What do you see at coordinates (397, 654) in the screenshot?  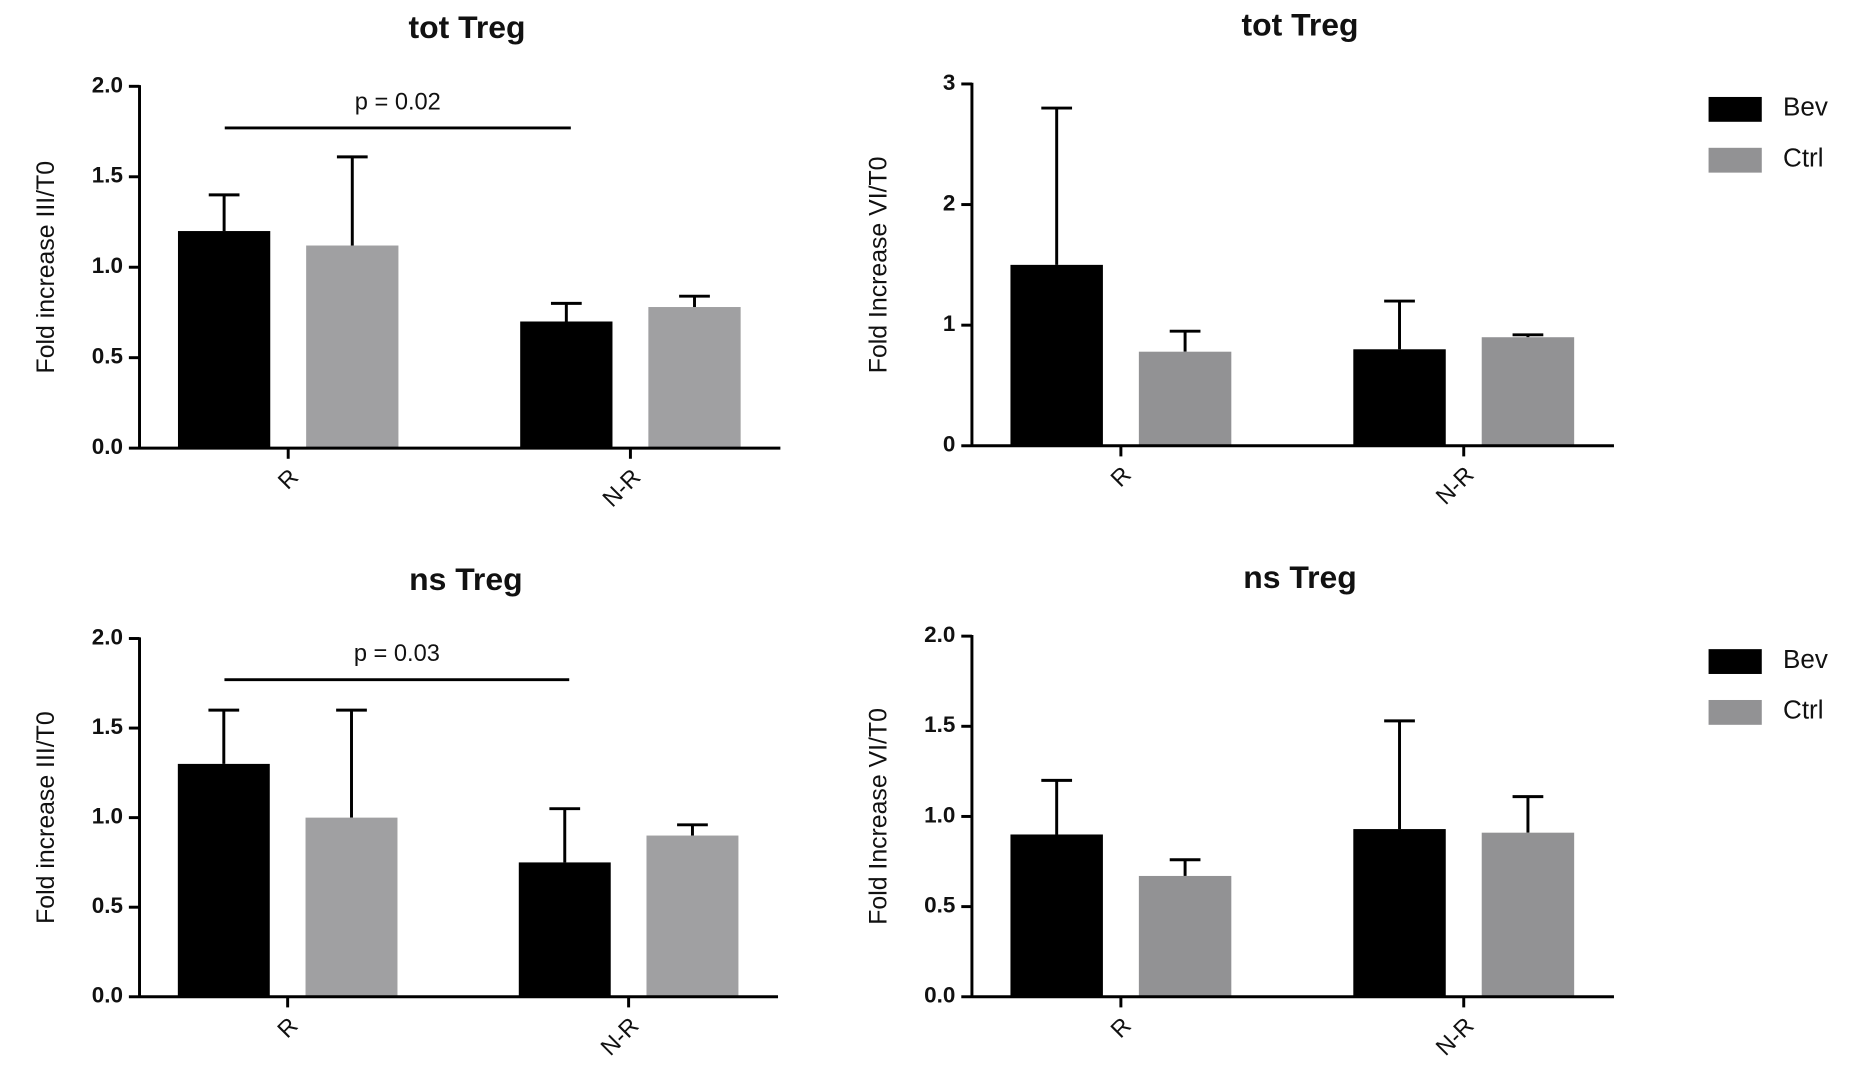 I see `p-value: p = 0.03` at bounding box center [397, 654].